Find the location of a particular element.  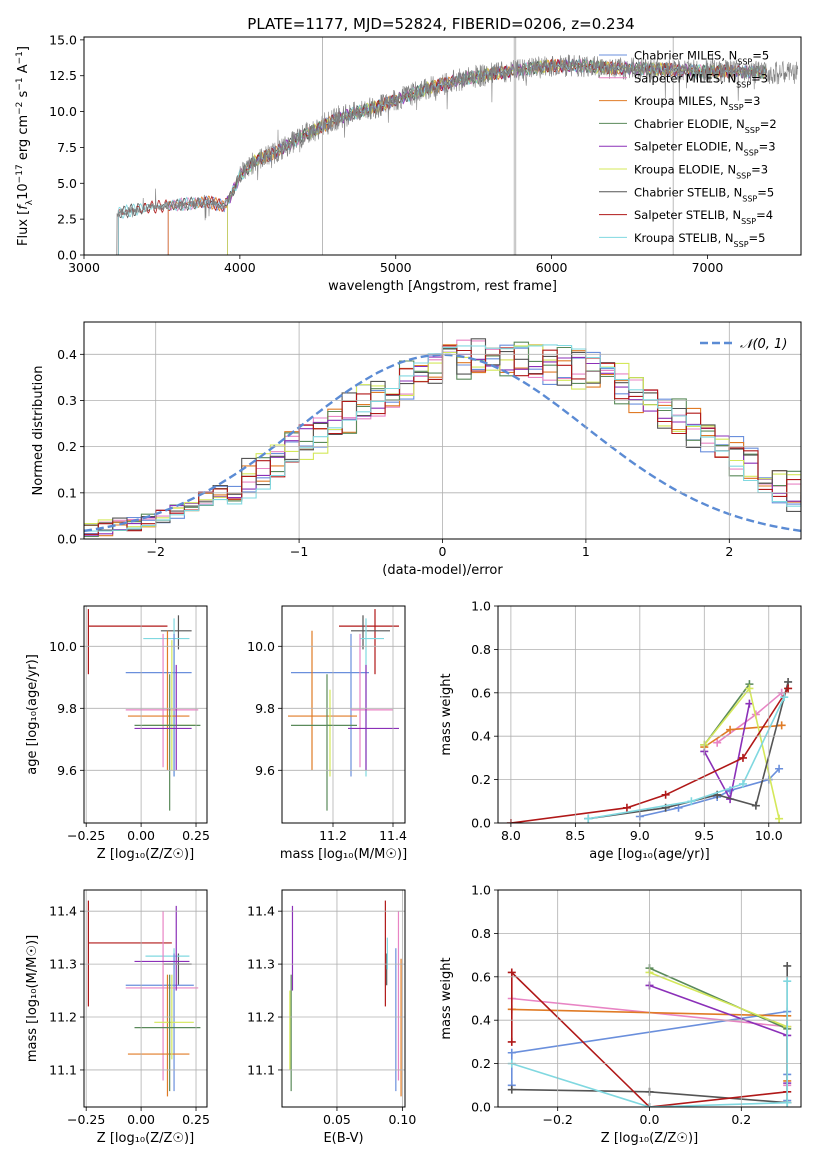

legend-label: Salpeter STELIB, NSSP=4 is located at coordinates (703, 217).